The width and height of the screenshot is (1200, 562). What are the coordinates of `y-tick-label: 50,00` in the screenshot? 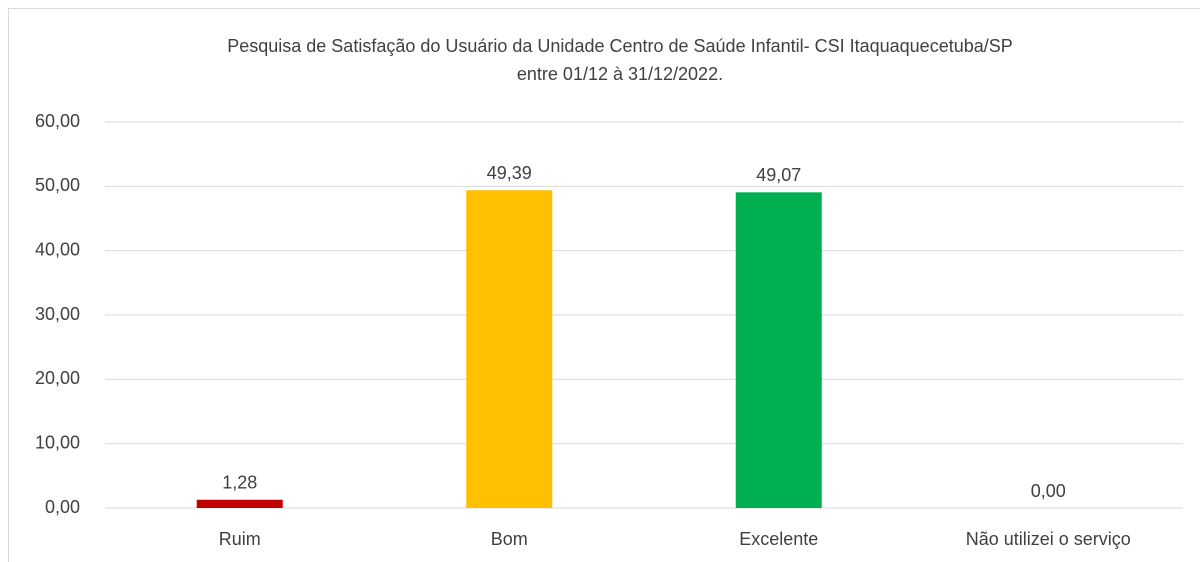 It's located at (57, 185).